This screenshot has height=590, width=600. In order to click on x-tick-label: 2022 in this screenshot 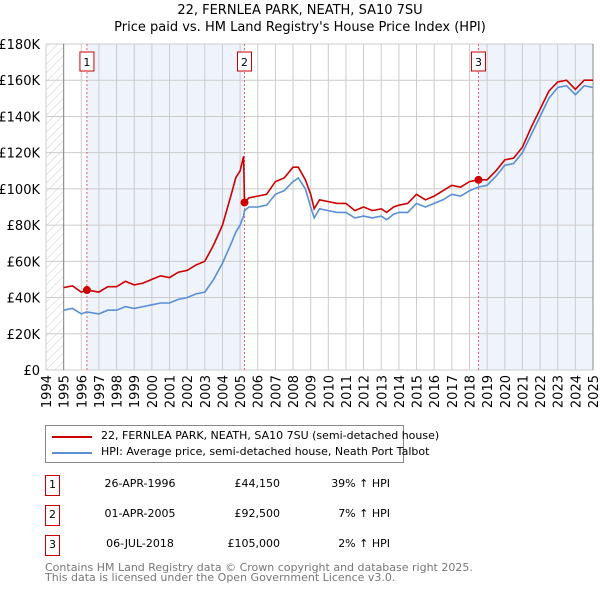, I will do `click(541, 391)`.